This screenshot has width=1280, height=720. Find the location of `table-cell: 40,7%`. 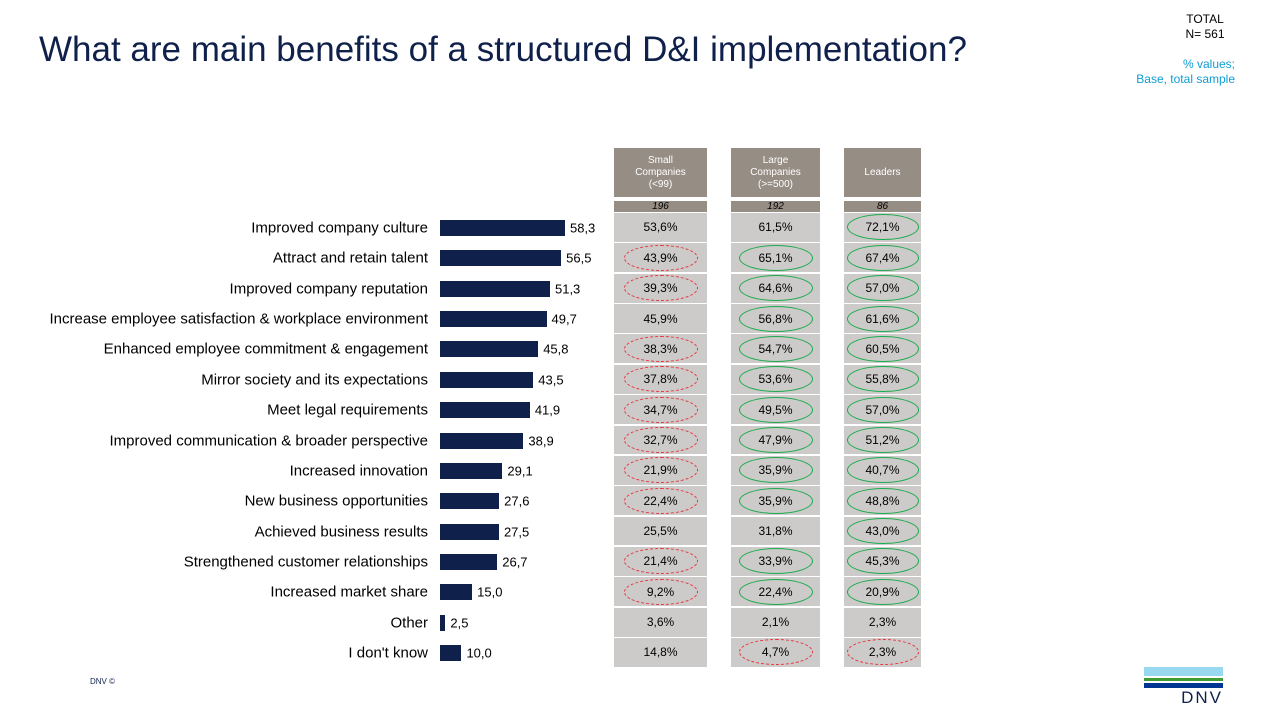

table-cell: 40,7% is located at coordinates (882, 471).